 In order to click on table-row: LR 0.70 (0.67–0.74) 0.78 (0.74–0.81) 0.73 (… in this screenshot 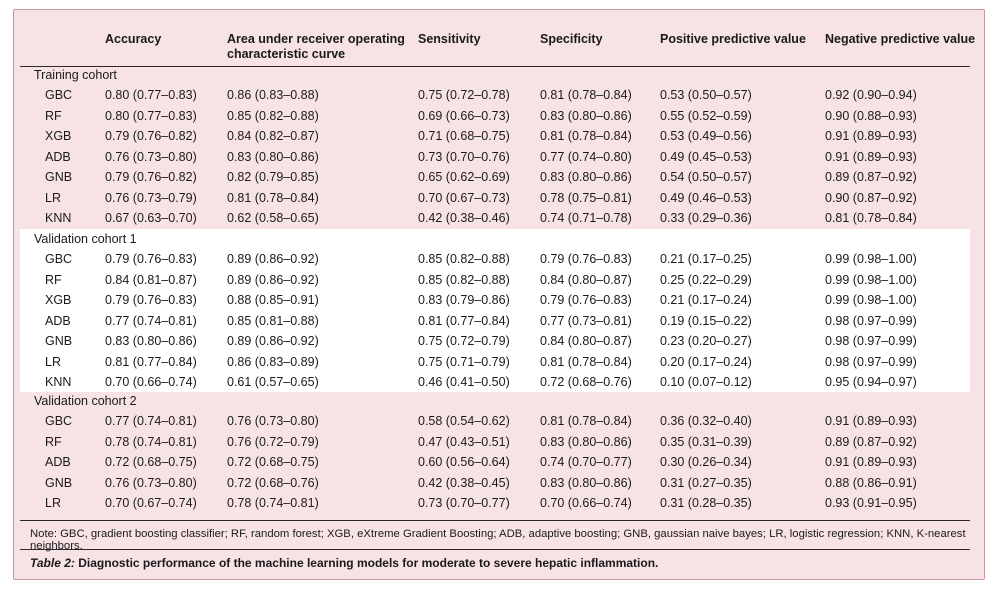, I will do `click(500, 503)`.